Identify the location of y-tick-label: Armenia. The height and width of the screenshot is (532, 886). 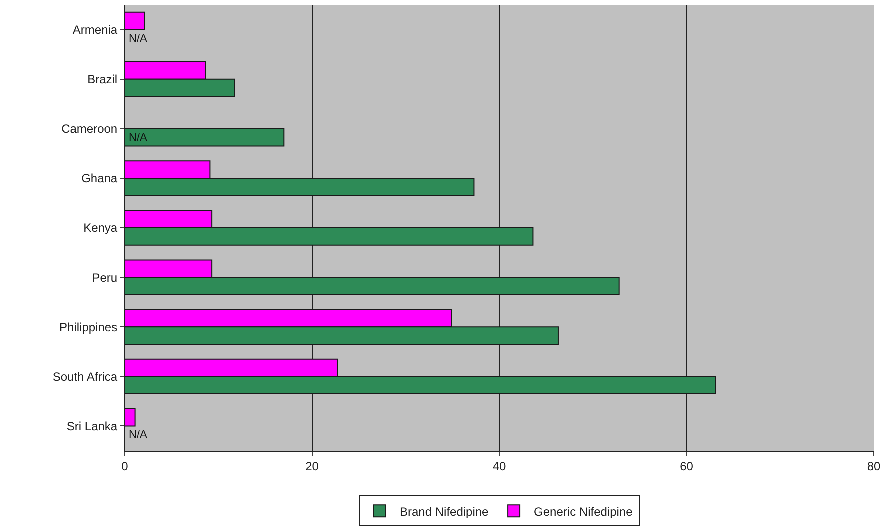
(95, 29).